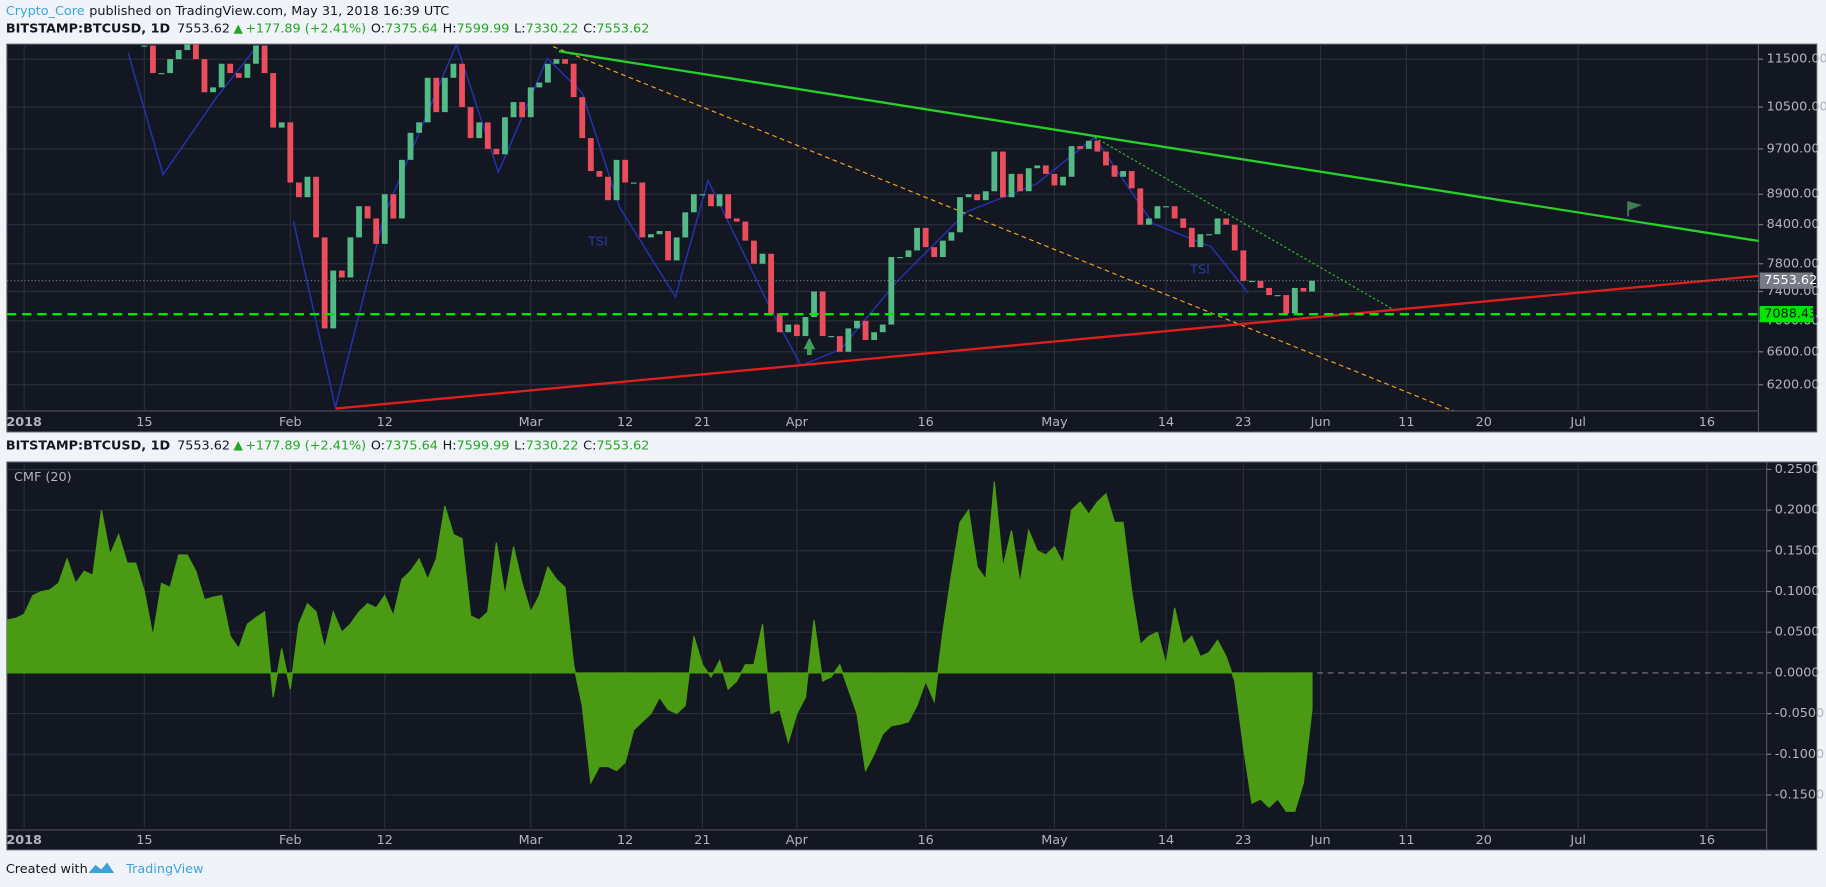 The height and width of the screenshot is (887, 1826). Describe the element at coordinates (519, 445) in the screenshot. I see `ohlc-label: L:` at that location.